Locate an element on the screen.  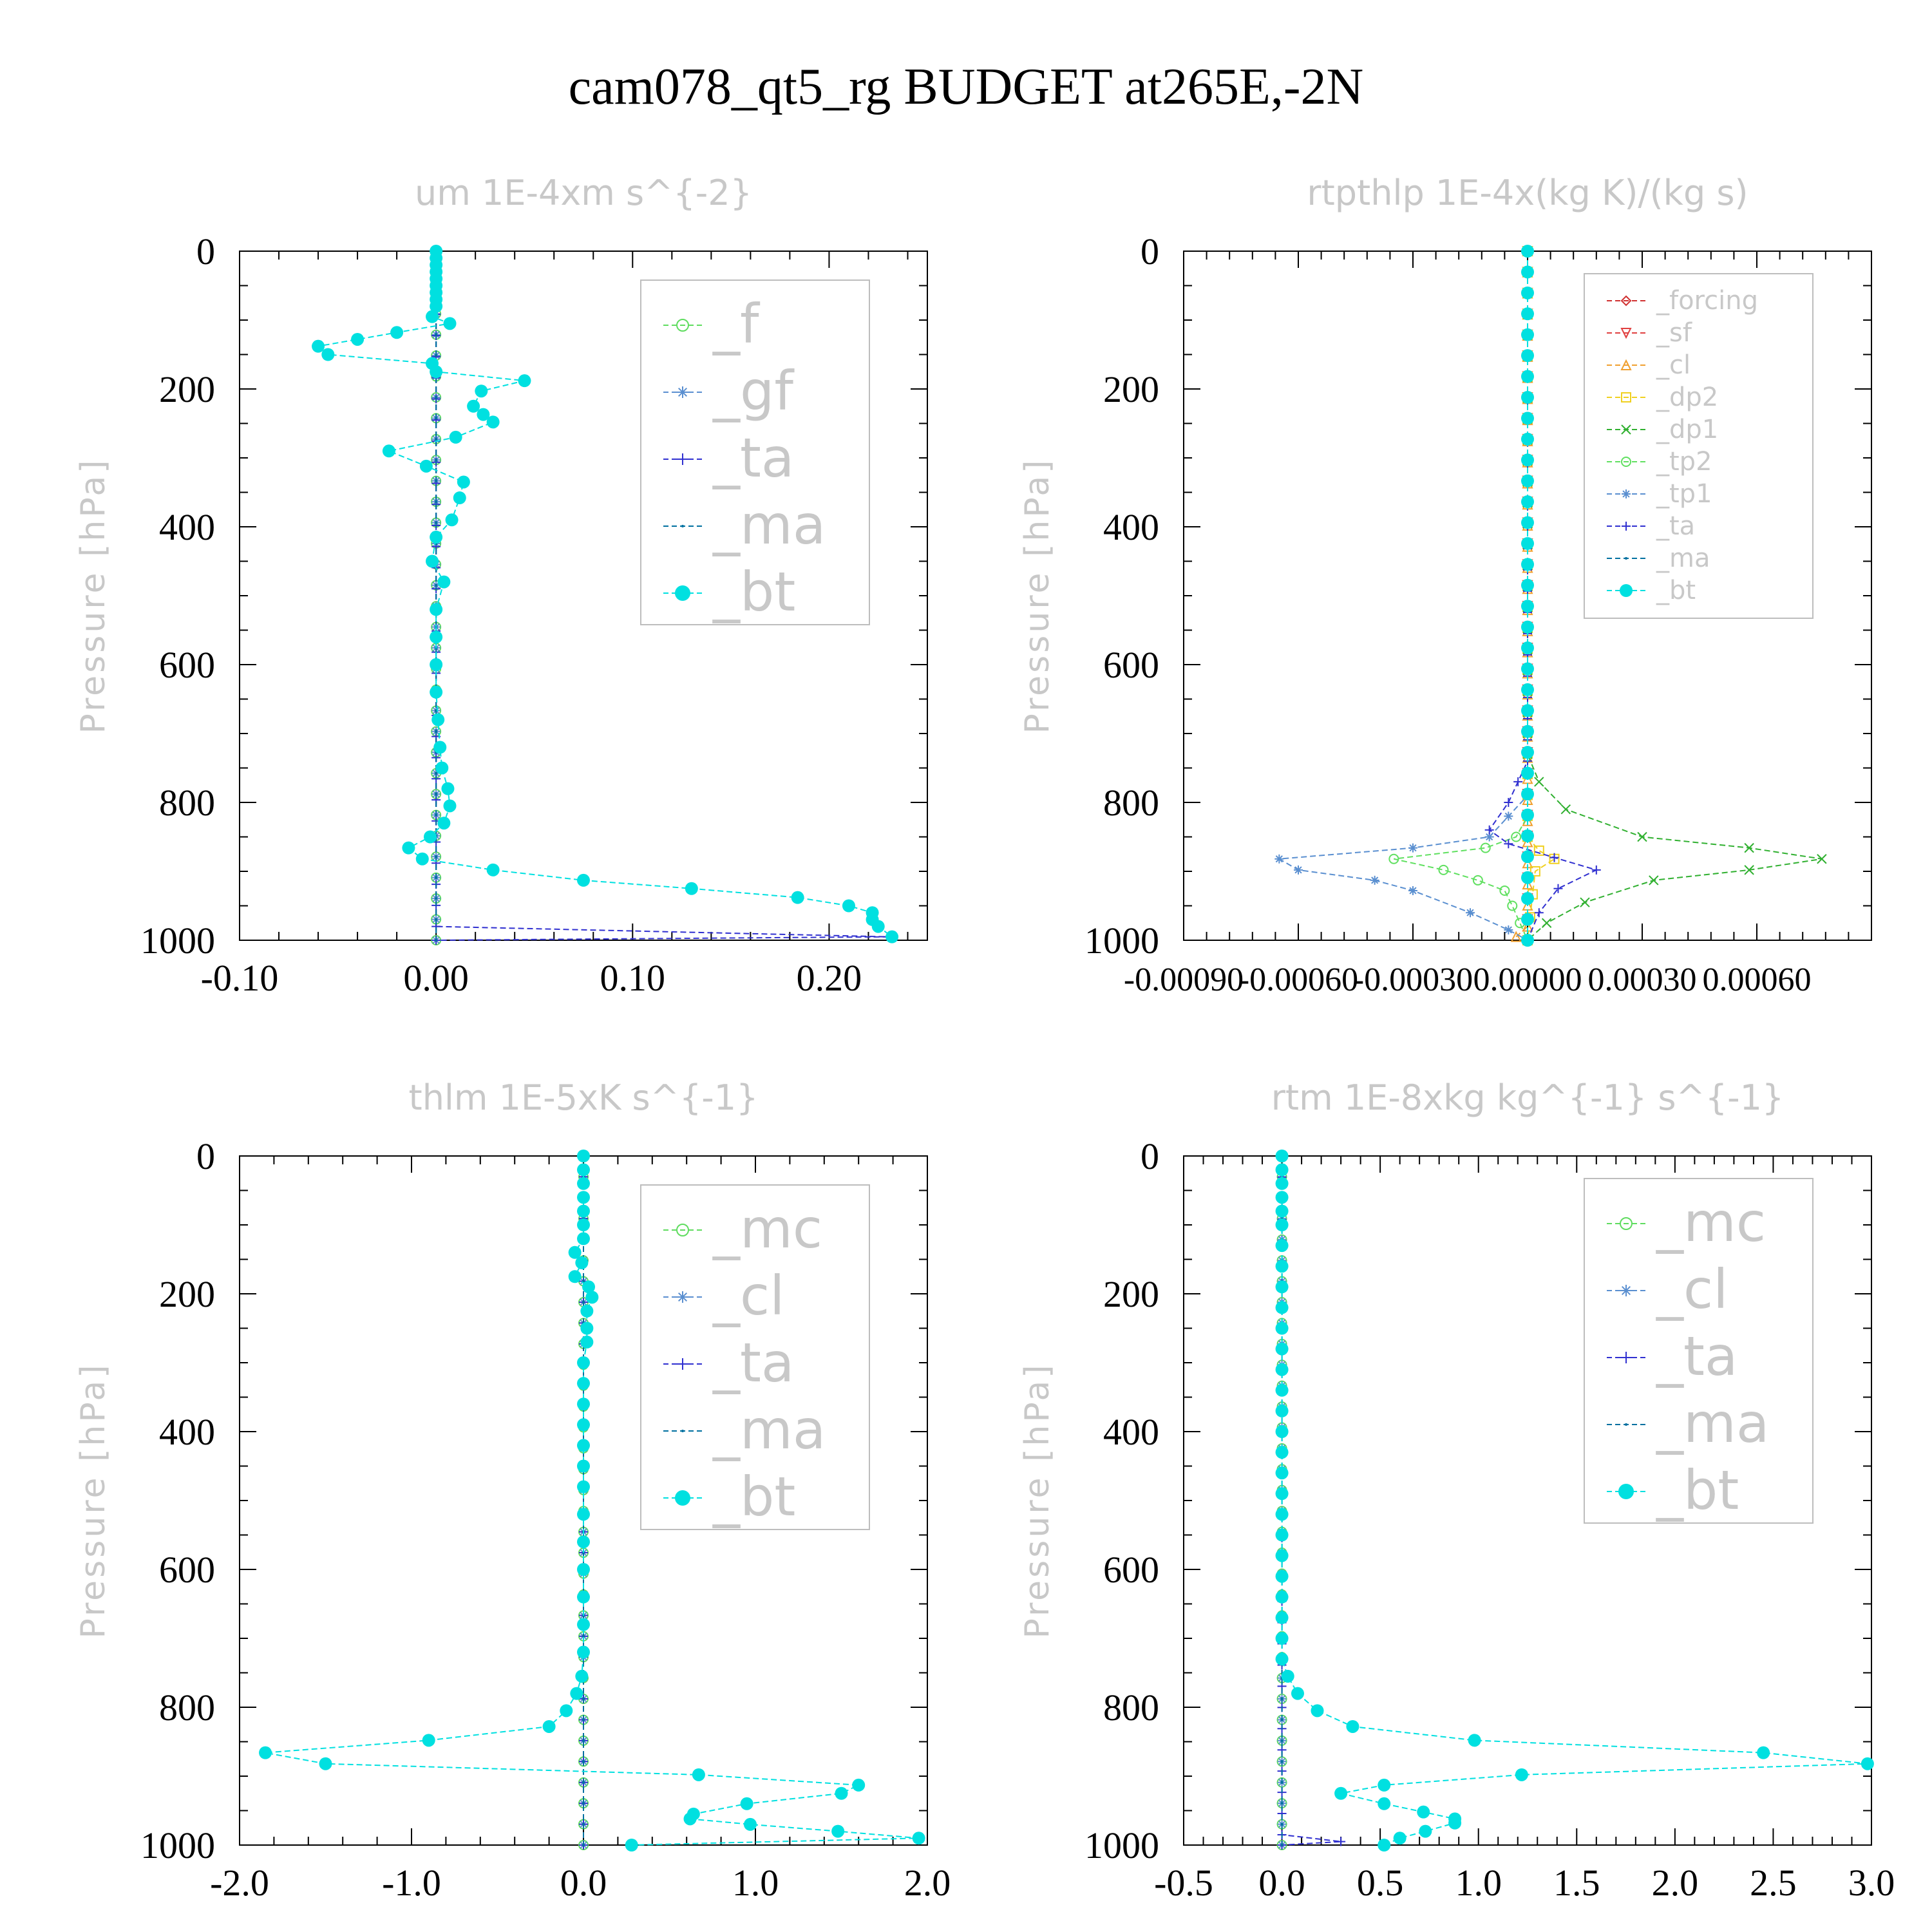
panel-title: rtm 1E-8xkg kg^{-1} s^{-1} is located at coordinates (1528, 1097).